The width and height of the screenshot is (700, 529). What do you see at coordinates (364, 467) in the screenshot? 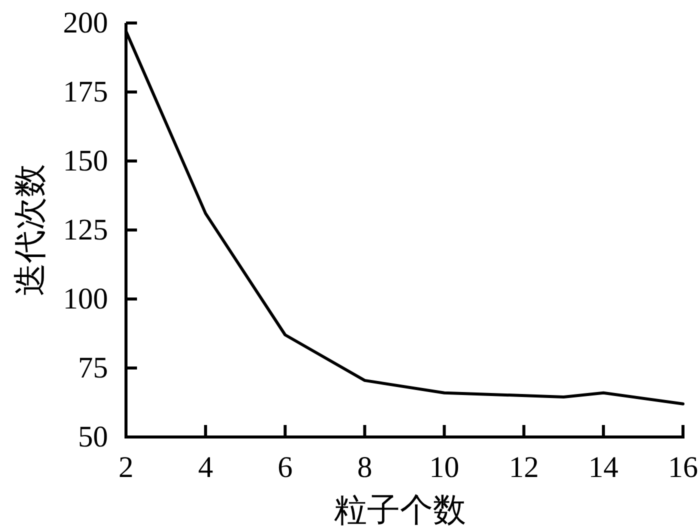
I see `x-tick-label: 8` at bounding box center [364, 467].